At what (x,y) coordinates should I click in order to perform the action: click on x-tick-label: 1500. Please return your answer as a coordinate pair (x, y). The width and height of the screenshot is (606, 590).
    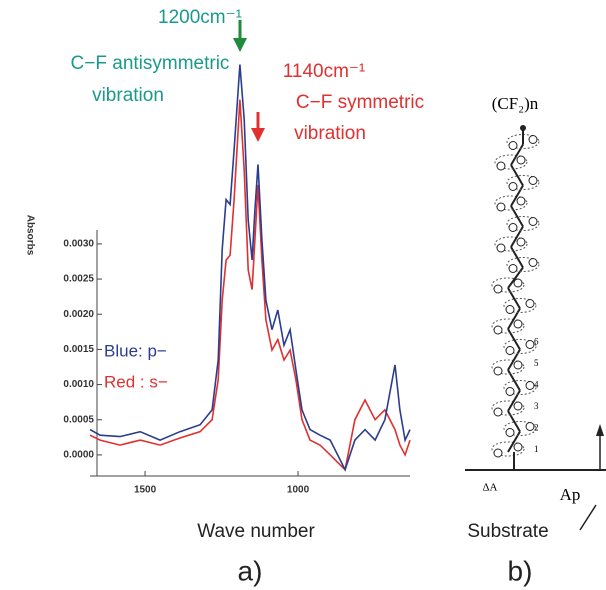
    Looking at the image, I should click on (145, 490).